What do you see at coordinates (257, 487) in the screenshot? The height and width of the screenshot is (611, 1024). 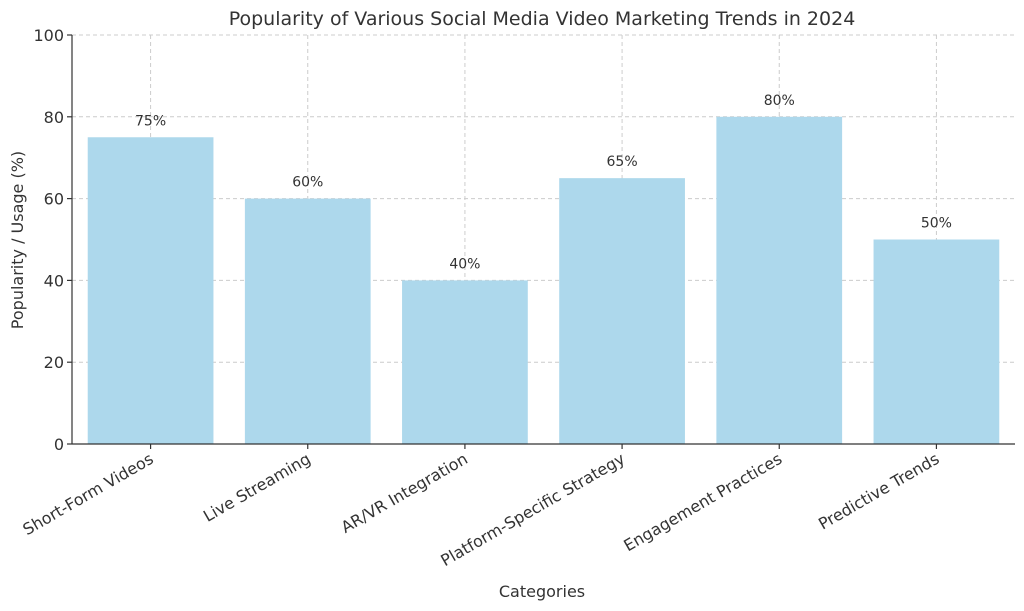 I see `x-tick-label: Live Streaming` at bounding box center [257, 487].